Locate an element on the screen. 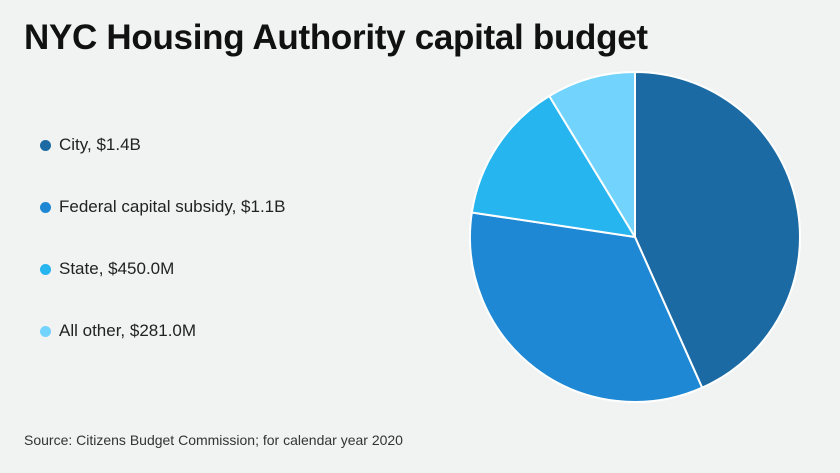 The width and height of the screenshot is (840, 473). legend-marker-other is located at coordinates (45, 331).